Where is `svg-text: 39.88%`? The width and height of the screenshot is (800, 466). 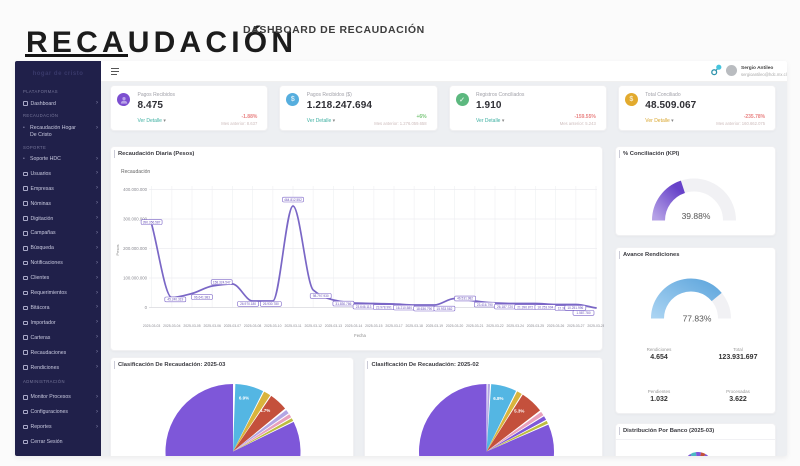
svg-text: 39.88% is located at coordinates (696, 216).